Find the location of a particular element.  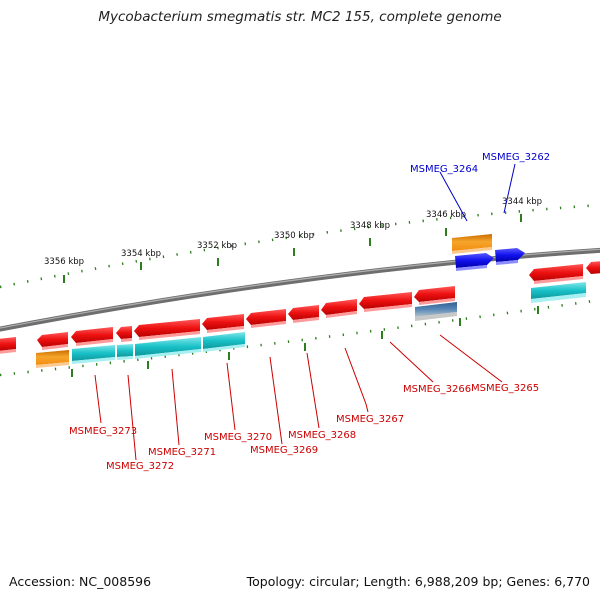

genome-backbone-highlight is located at coordinates (300, 288).